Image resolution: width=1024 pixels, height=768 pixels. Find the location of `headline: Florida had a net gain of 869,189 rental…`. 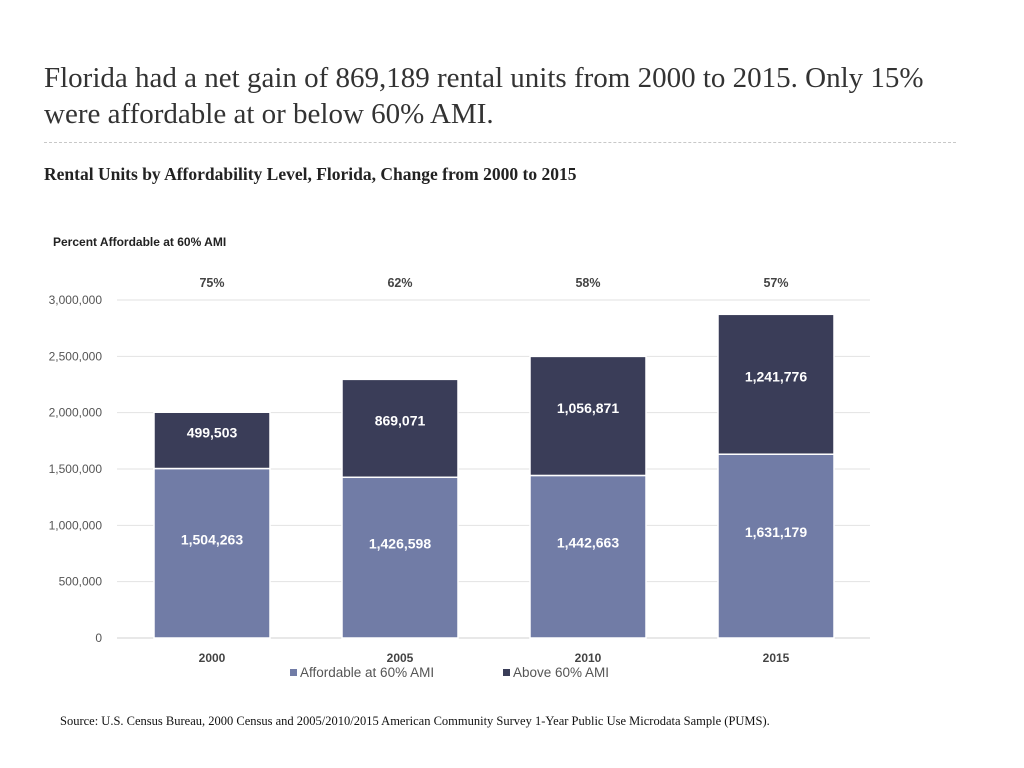

headline: Florida had a net gain of 869,189 rental… is located at coordinates (484, 96).